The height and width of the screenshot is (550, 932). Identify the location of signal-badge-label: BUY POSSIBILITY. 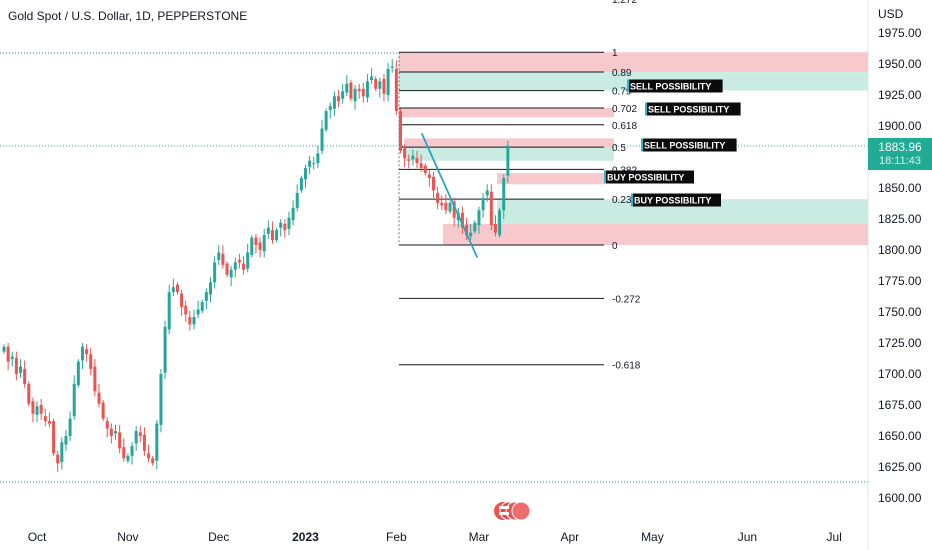
(645, 178).